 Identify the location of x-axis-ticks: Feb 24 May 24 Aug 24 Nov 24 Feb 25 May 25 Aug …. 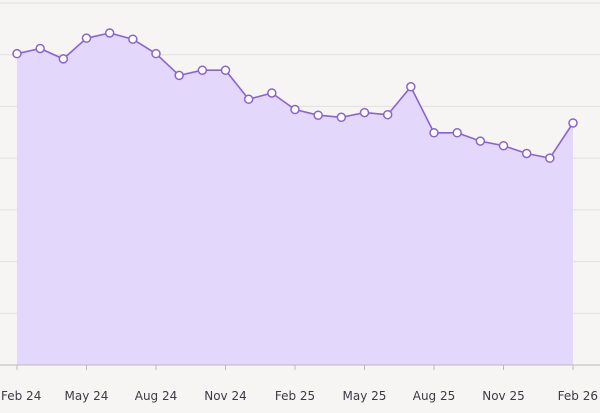
(299, 384).